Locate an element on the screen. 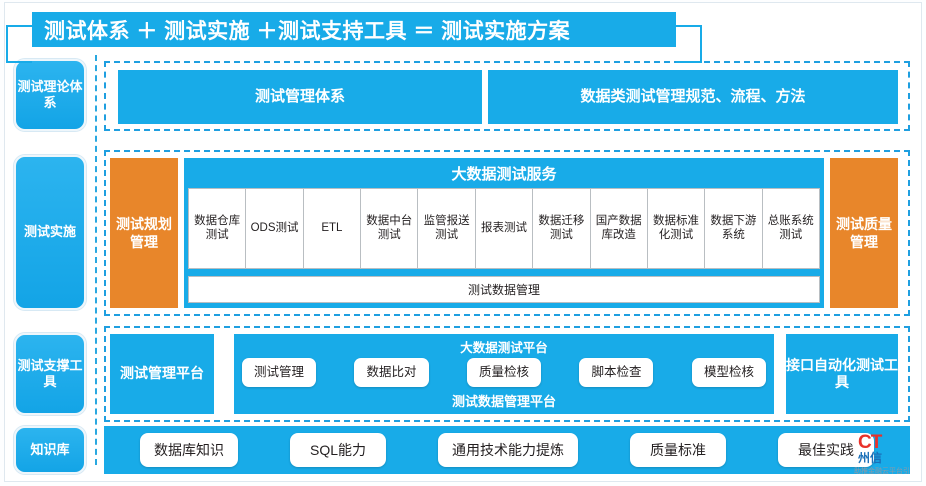 This screenshot has height=486, width=926. sidebar-item-theory-label: 测试理论体系 is located at coordinates (50, 94).